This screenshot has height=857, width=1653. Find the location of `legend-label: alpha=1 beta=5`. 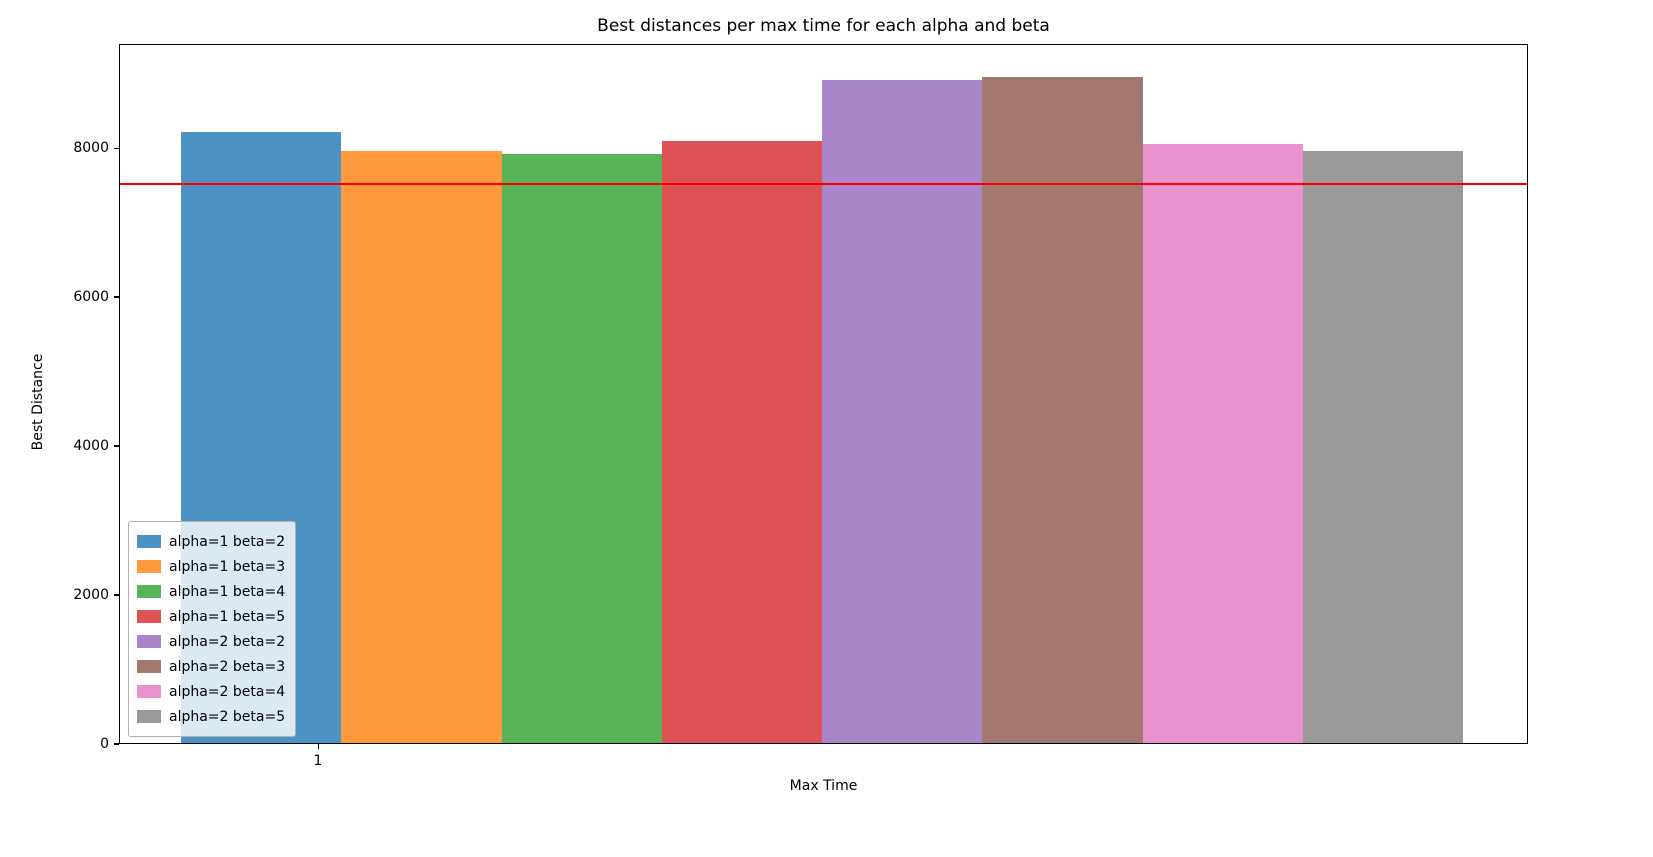

legend-label: alpha=1 beta=5 is located at coordinates (227, 616).